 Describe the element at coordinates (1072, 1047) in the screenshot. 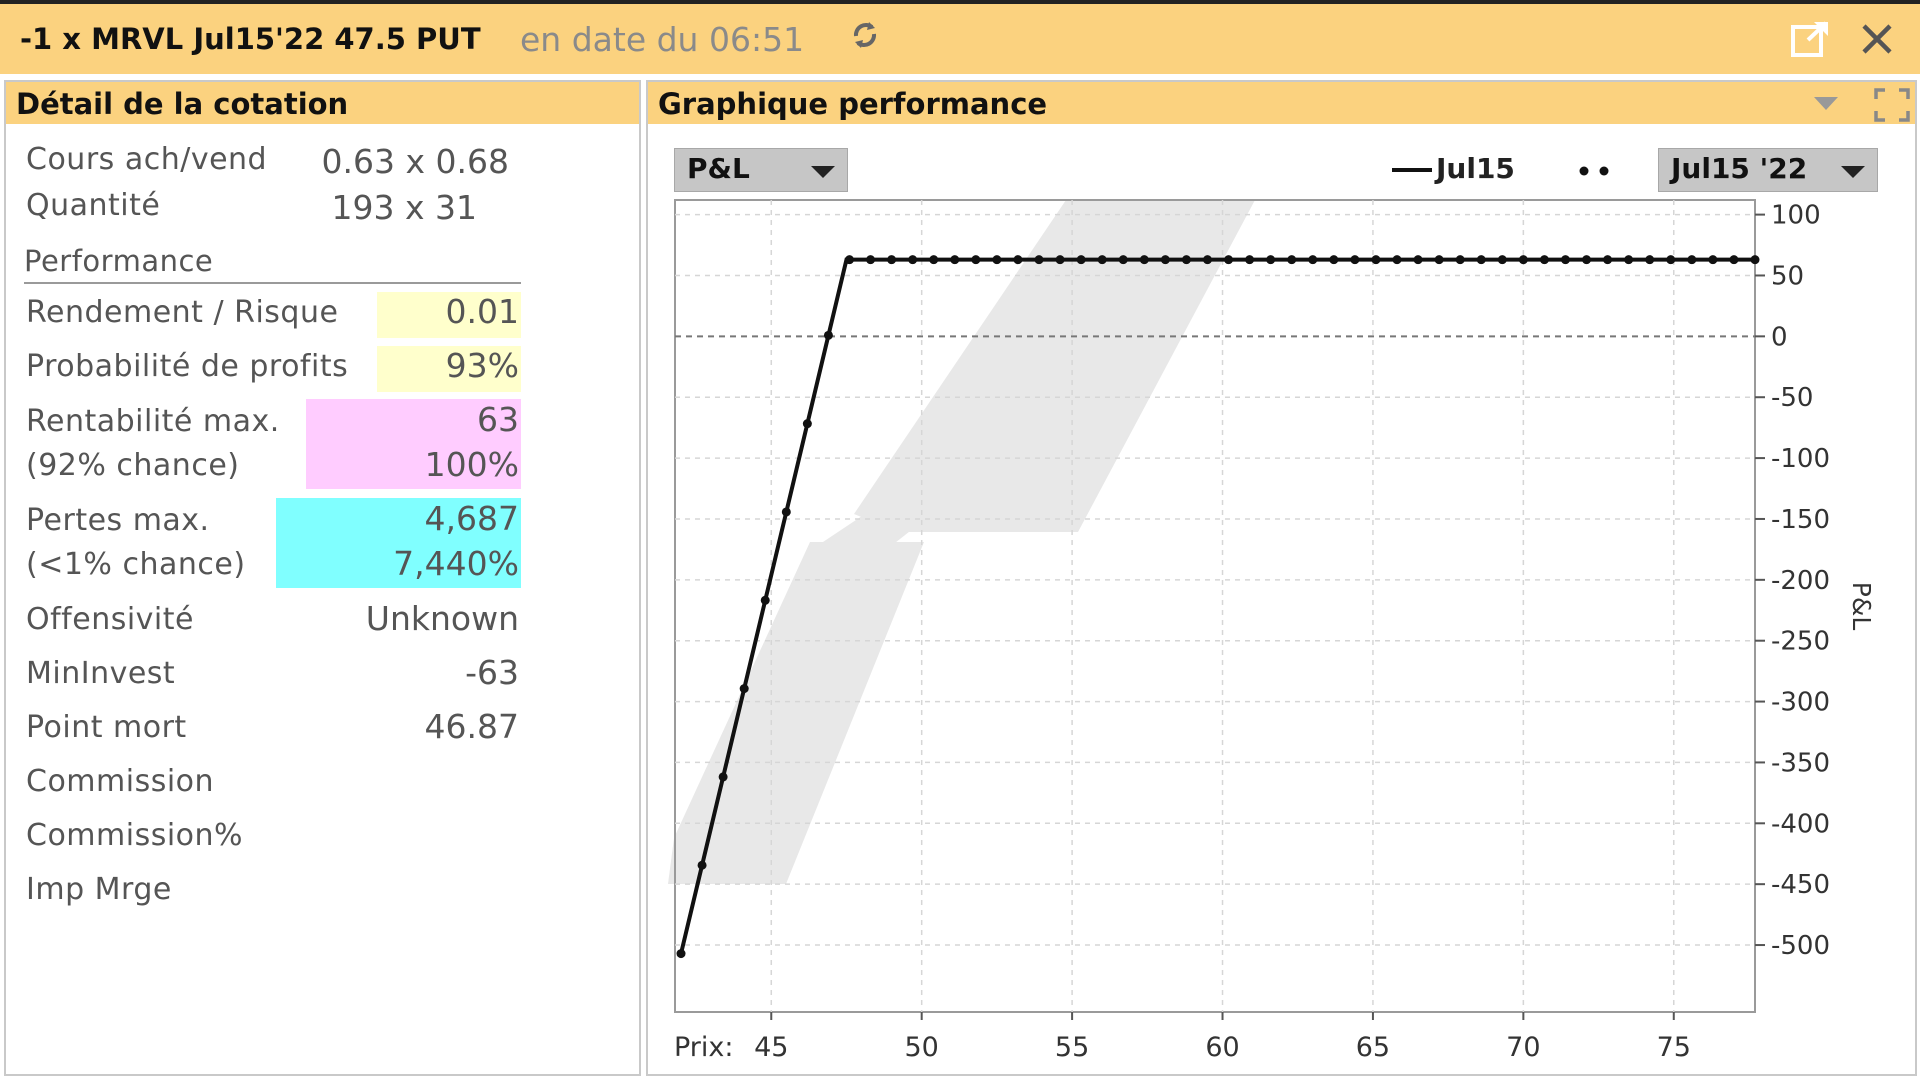

I see `x-tick-label: 55` at that location.